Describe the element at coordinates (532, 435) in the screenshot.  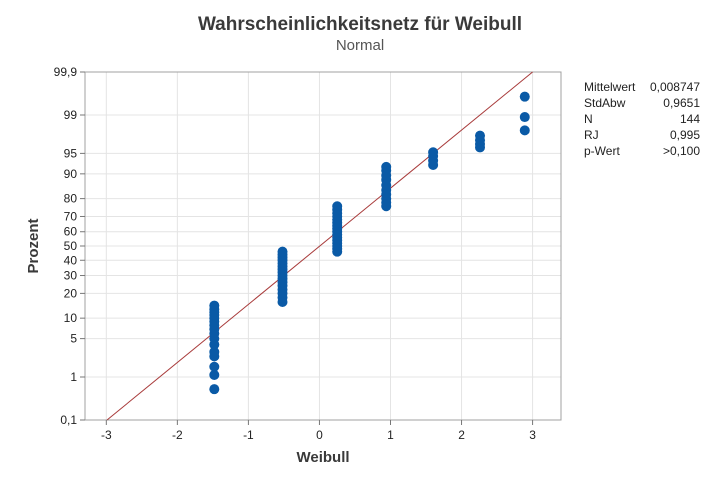
I see `x-tick-label: 3` at that location.